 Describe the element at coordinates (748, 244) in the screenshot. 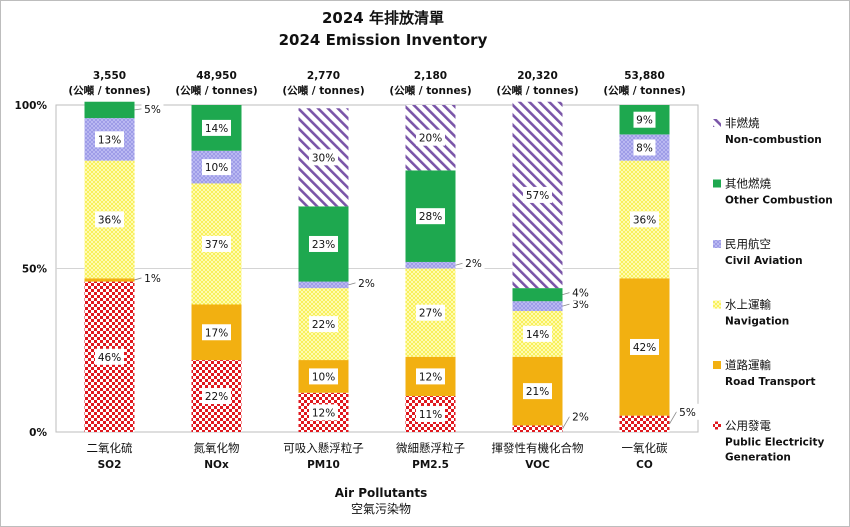

I see `legend-label-zh: 民用航空` at that location.